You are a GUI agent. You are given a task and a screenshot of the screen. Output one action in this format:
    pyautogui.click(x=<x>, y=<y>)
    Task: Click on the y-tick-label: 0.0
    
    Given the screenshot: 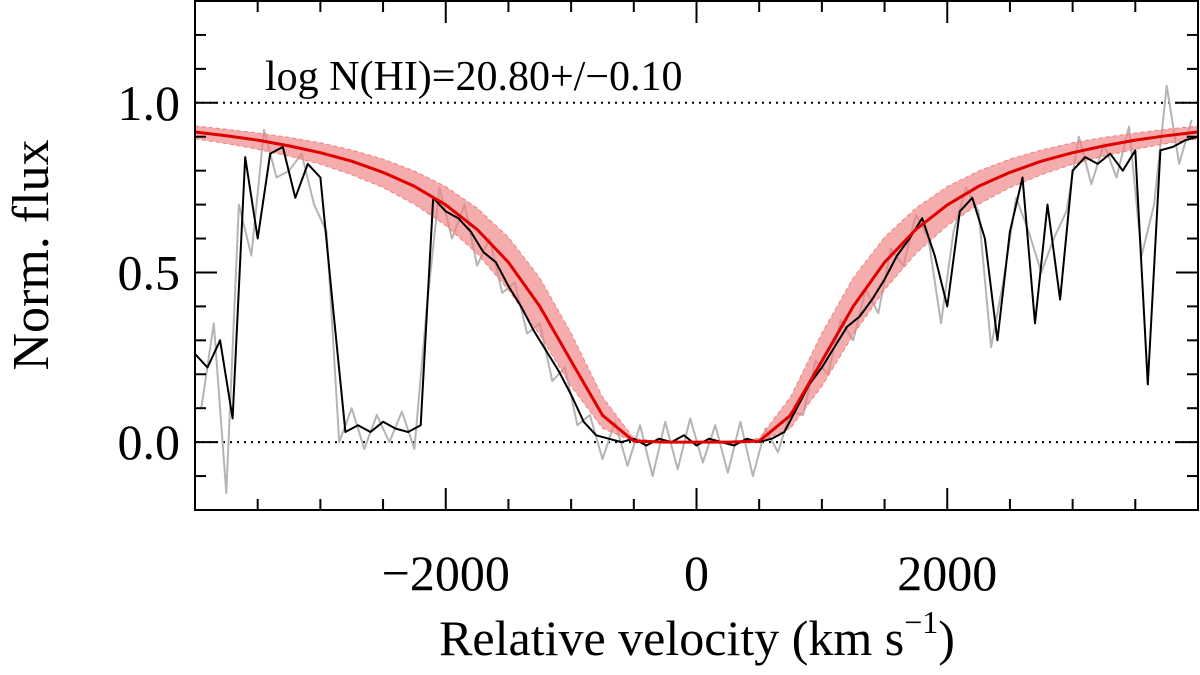 What is the action you would take?
    pyautogui.click(x=149, y=442)
    